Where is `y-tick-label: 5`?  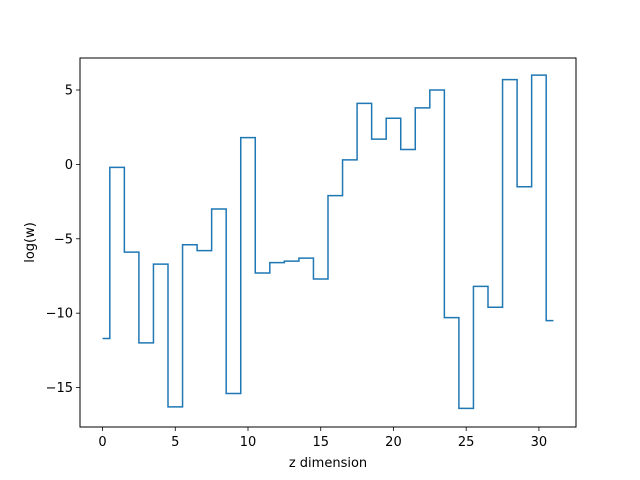
y-tick-label: 5 is located at coordinates (69, 90).